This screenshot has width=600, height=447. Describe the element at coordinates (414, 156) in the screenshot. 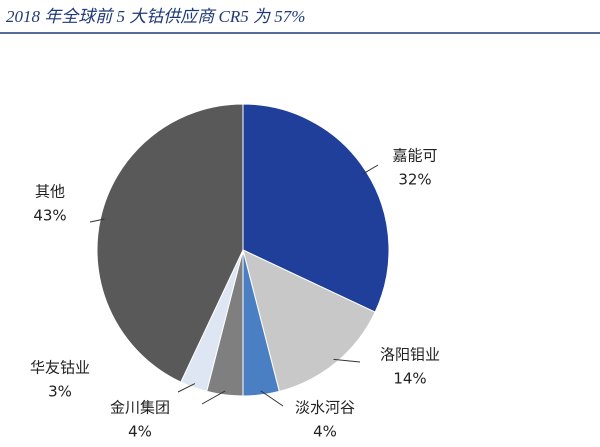

I see `slice-label: 嘉能可` at that location.